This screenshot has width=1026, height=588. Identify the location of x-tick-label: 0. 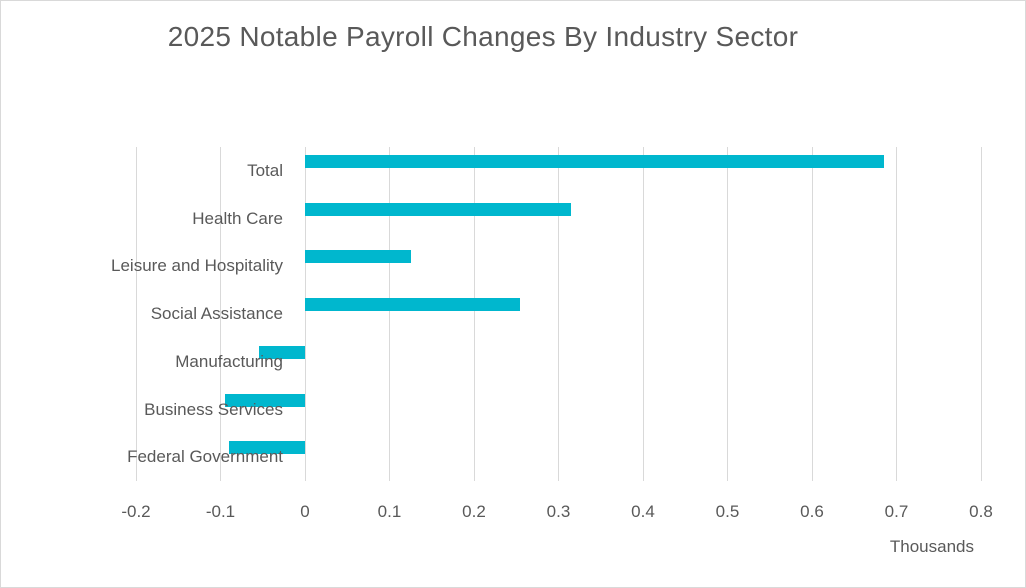
(305, 511).